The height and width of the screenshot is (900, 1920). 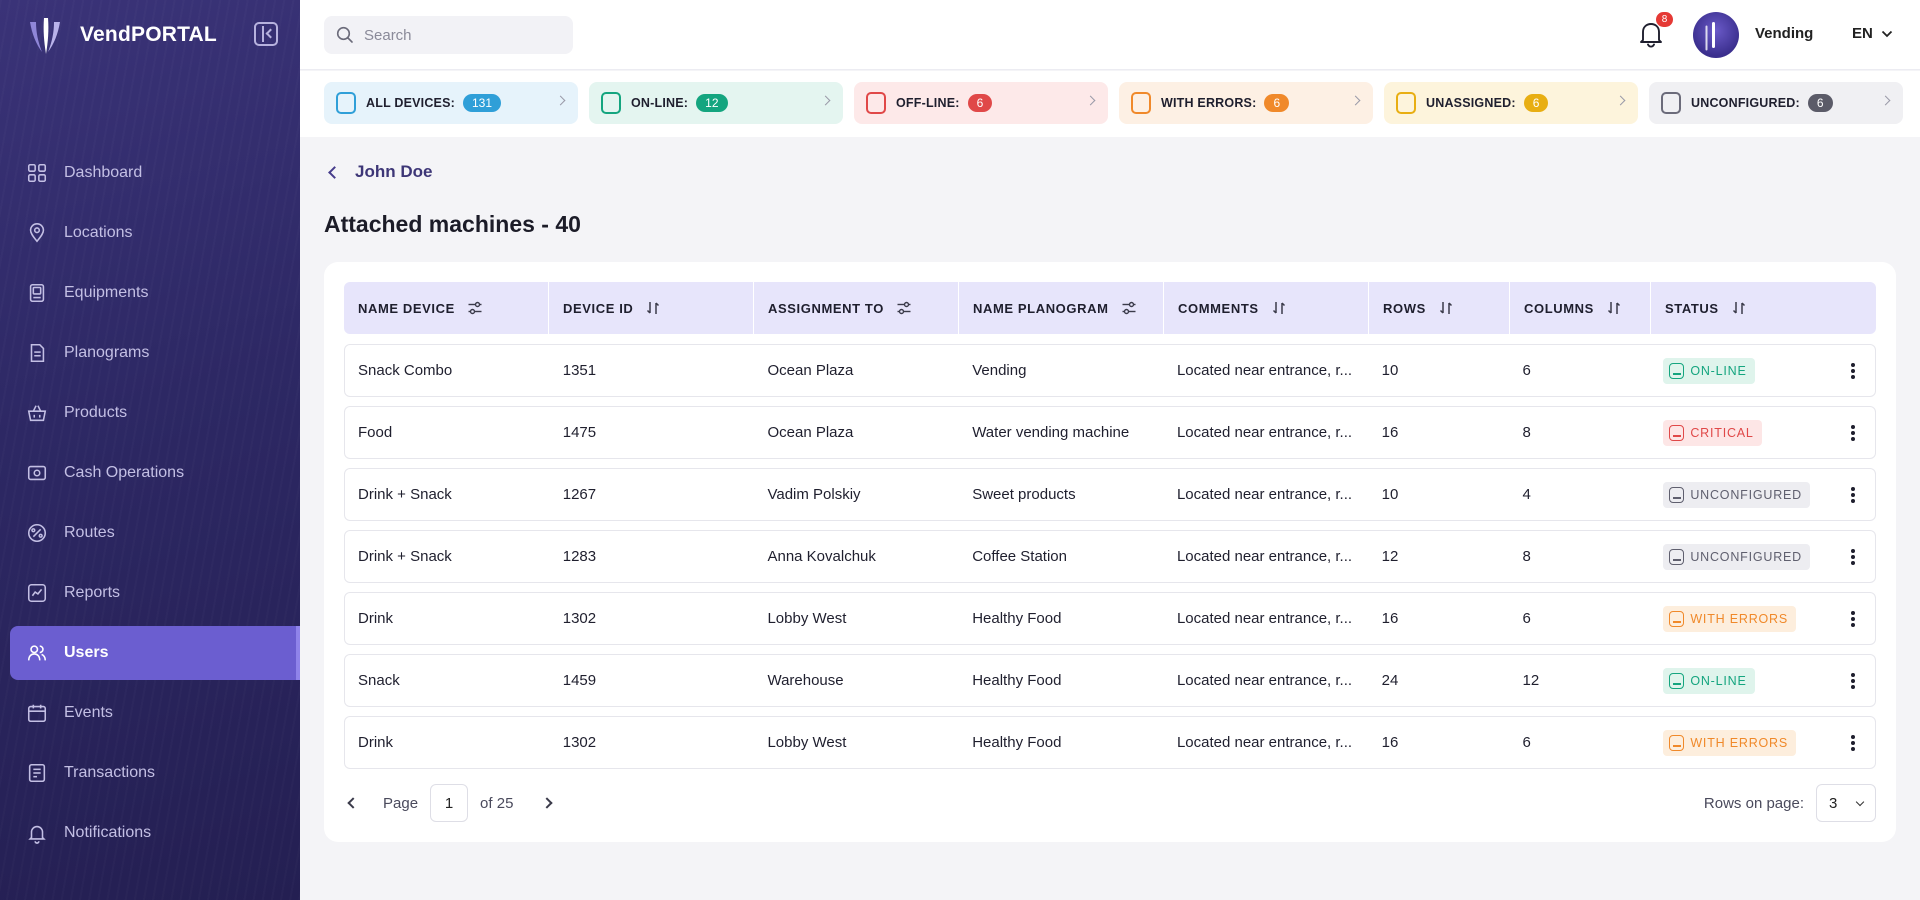 I want to click on column-header-label: COLUMNS, so click(x=1559, y=308).